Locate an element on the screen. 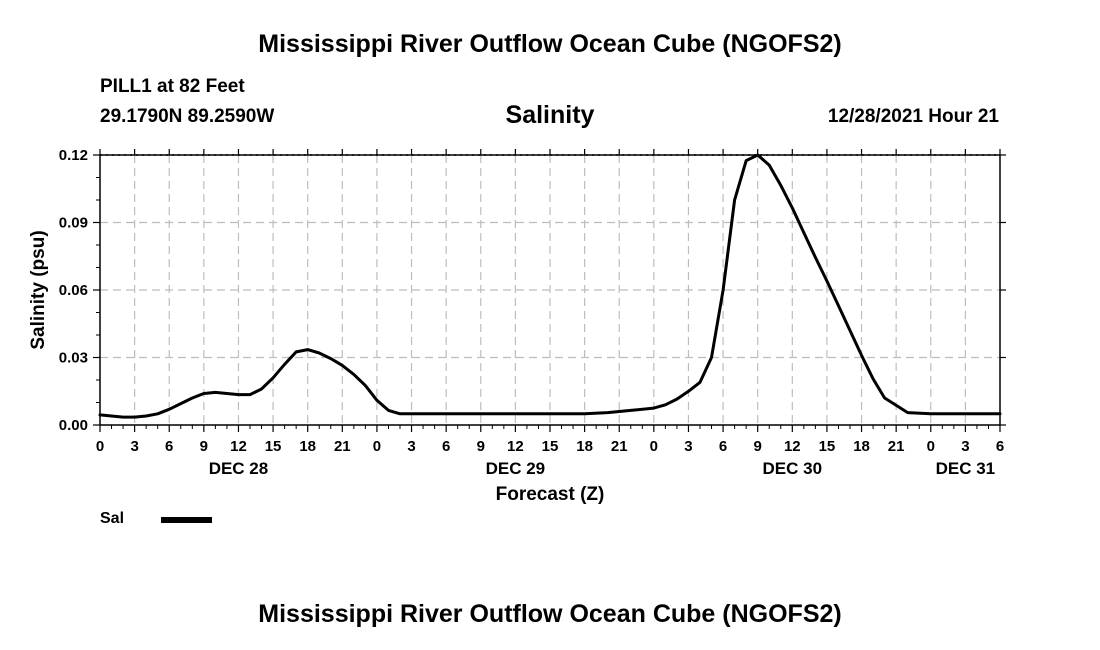  date-label: DEC 28 is located at coordinates (239, 468).